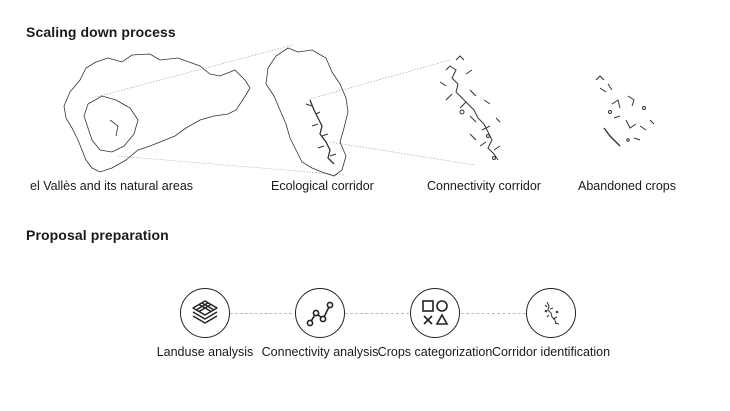 The height and width of the screenshot is (411, 730). Describe the element at coordinates (551, 352) in the screenshot. I see `step-label: Corridor identification` at that location.